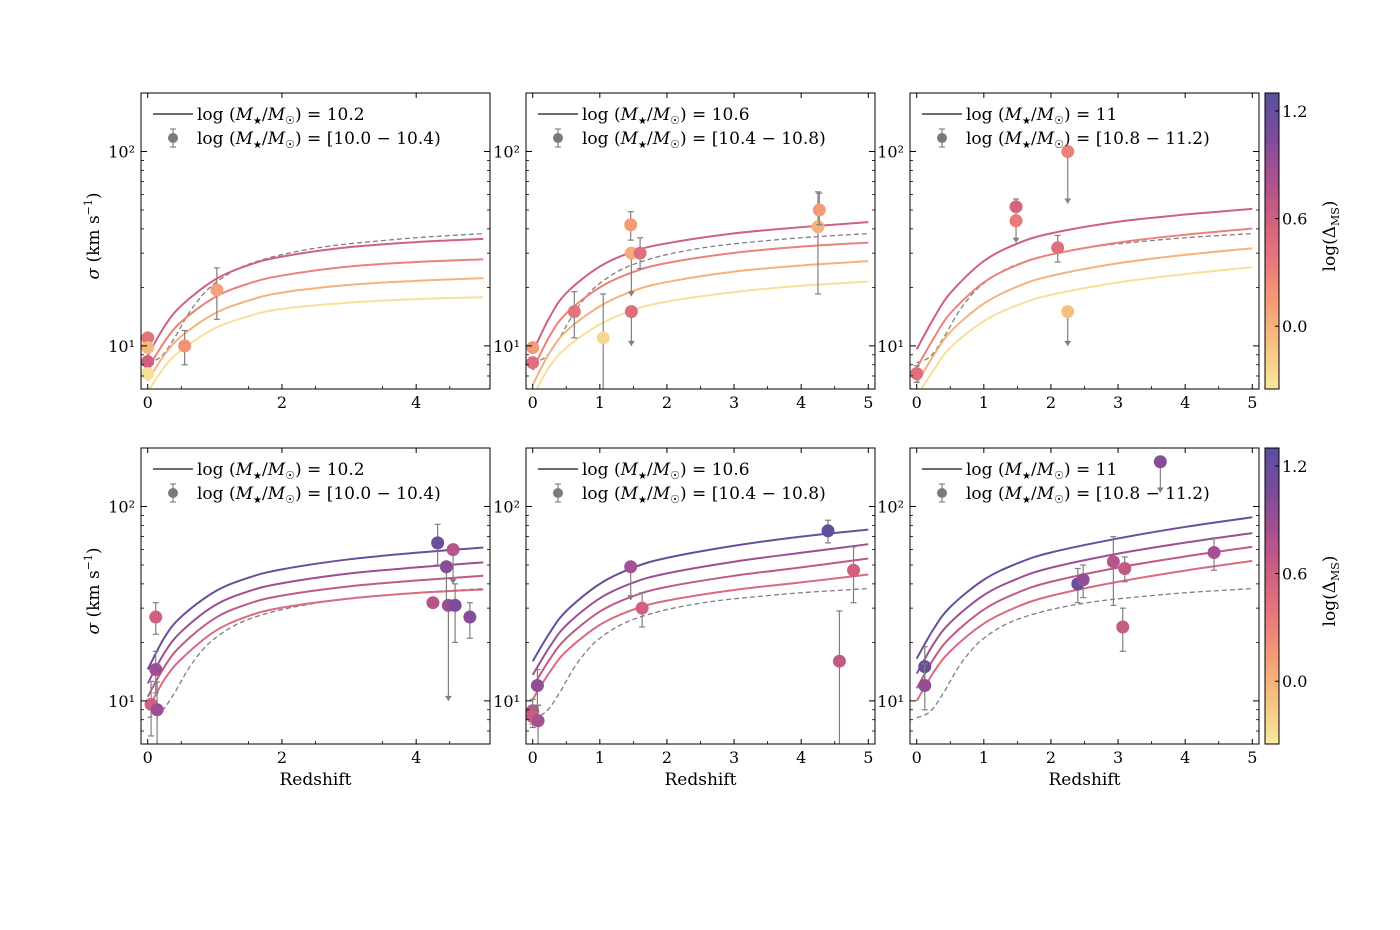  What do you see at coordinates (1088, 140) in the screenshot?
I see `legend-marker-label: log (M★/M☉) = [10.8 − 11.2)` at bounding box center [1088, 140].